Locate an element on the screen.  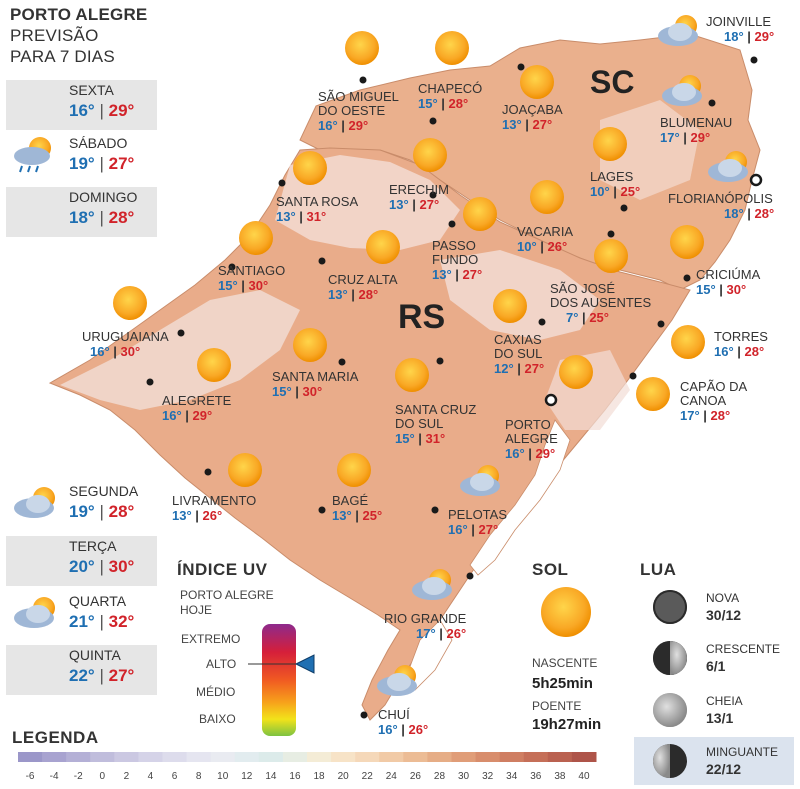
city-label-caxias-do-sul: CAXIAS DO SUL 12° | 27° is located at coordinates (519, 354).